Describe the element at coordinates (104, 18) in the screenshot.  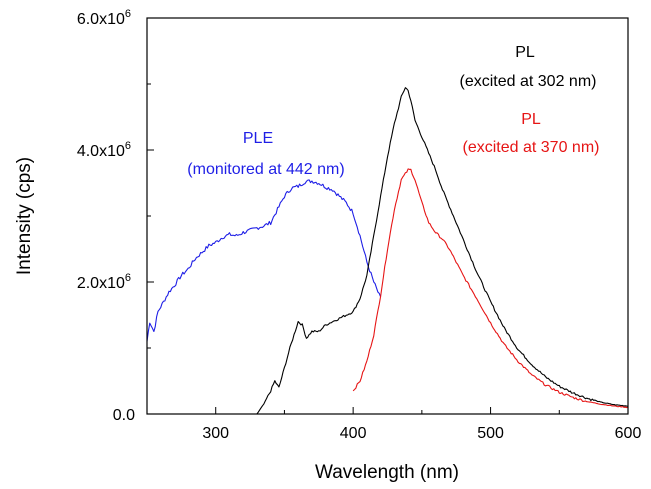
I see `y-tick-label: 6.0x10⁶` at that location.